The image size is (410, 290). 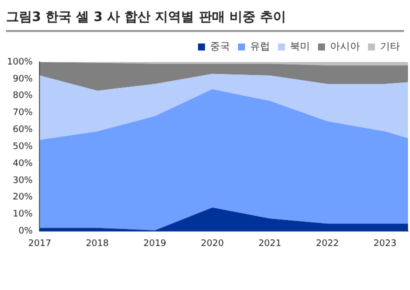 What do you see at coordinates (97, 243) in the screenshot?
I see `x-tick-label: 2018` at bounding box center [97, 243].